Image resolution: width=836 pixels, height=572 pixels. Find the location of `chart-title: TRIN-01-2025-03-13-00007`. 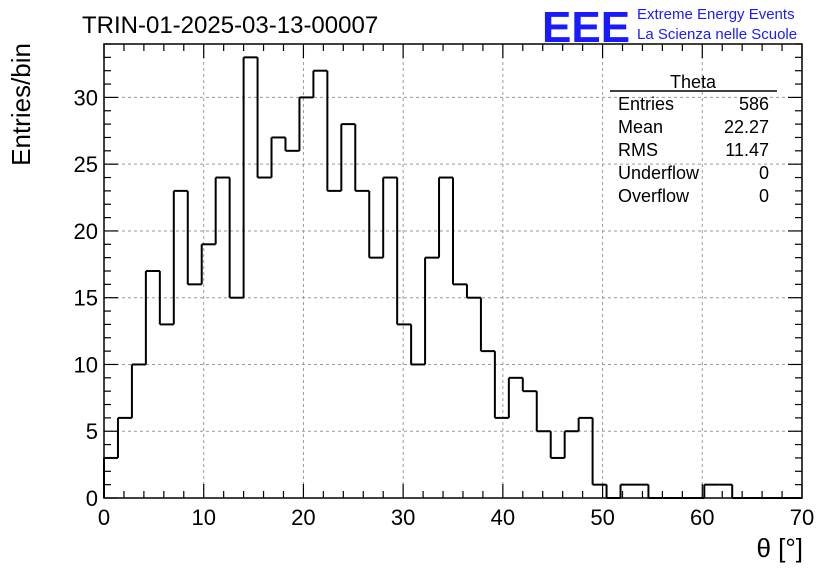

chart-title: TRIN-01-2025-03-13-00007 is located at coordinates (230, 25).